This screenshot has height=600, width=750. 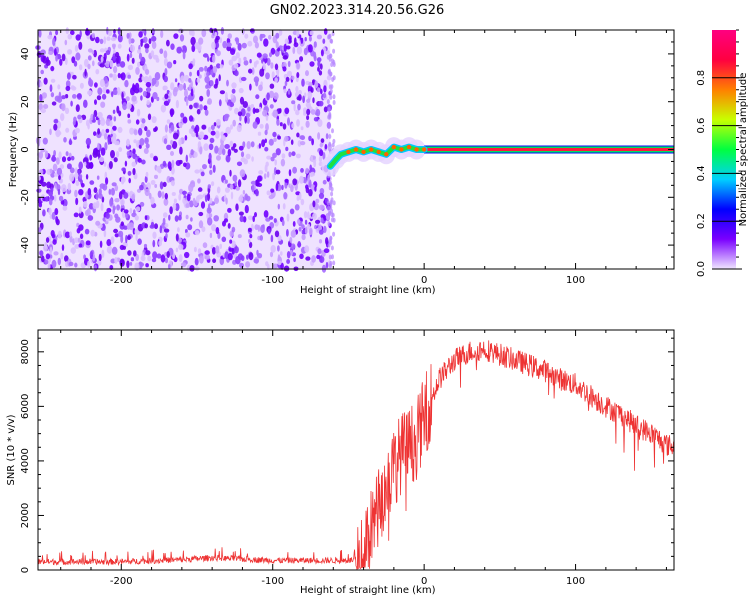 I want to click on heatmap-ytick-label: -40, so click(x=25, y=245).